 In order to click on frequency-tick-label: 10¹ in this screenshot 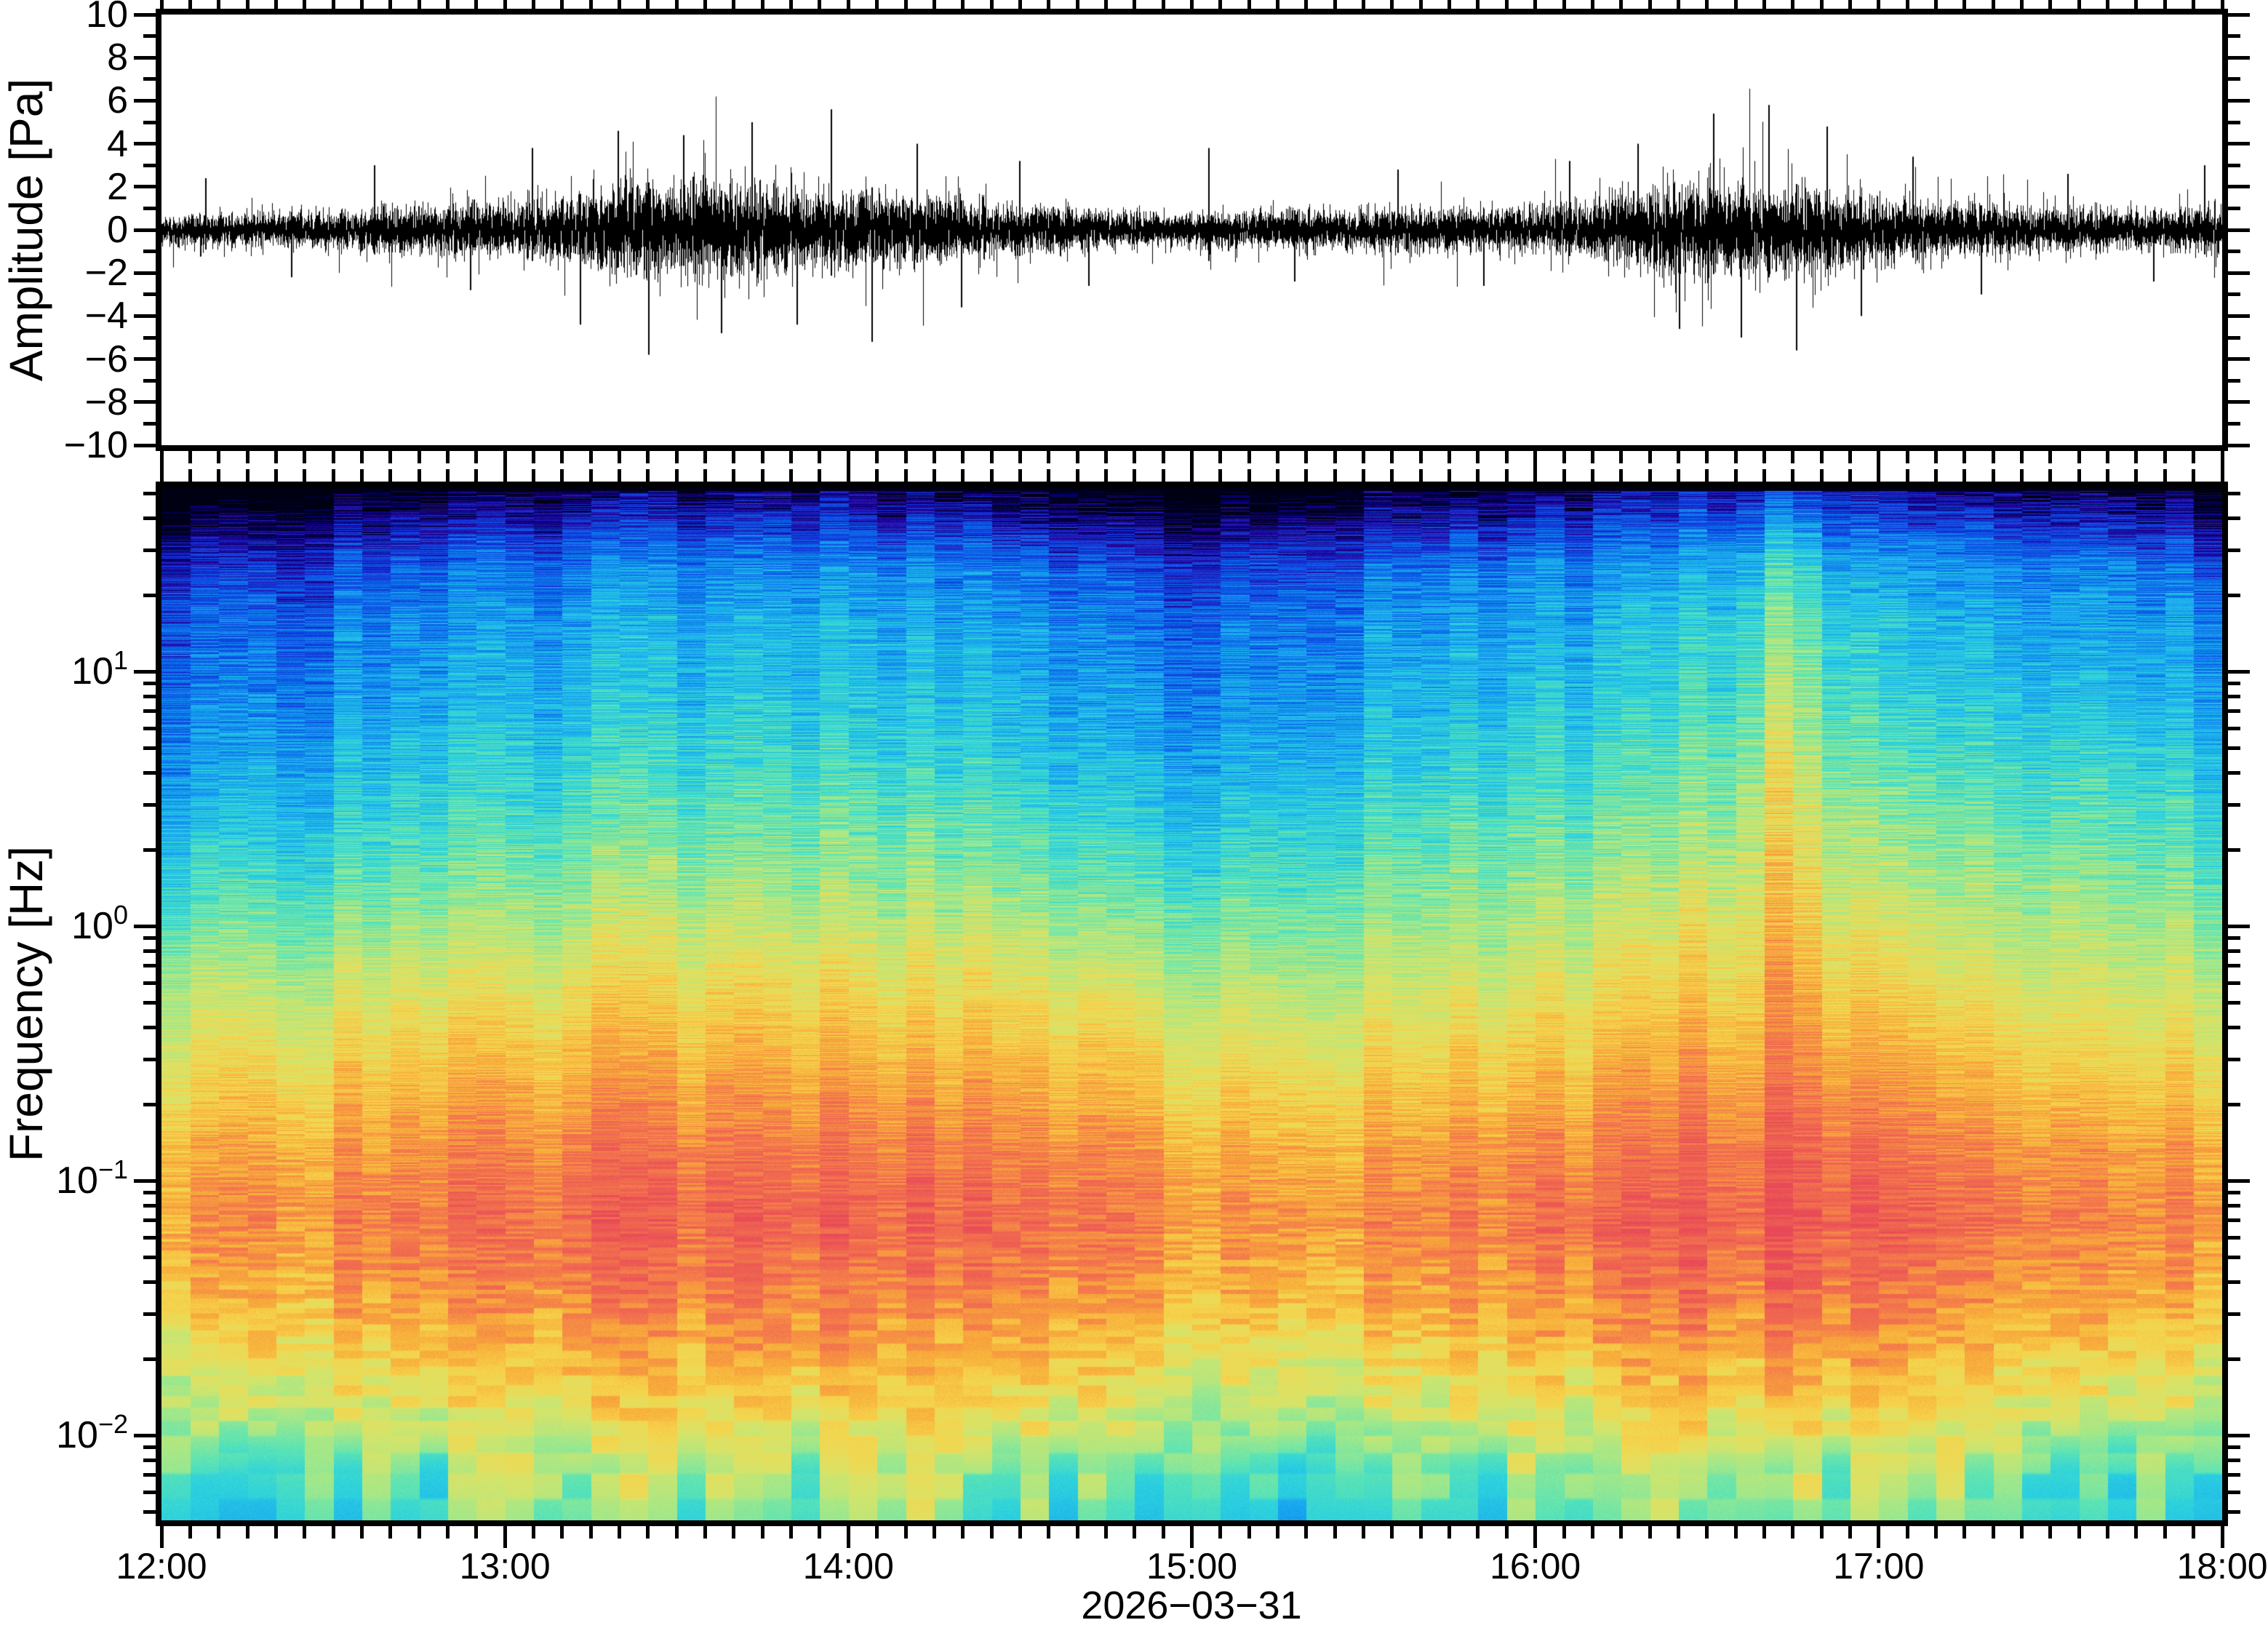, I will do `click(99, 669)`.